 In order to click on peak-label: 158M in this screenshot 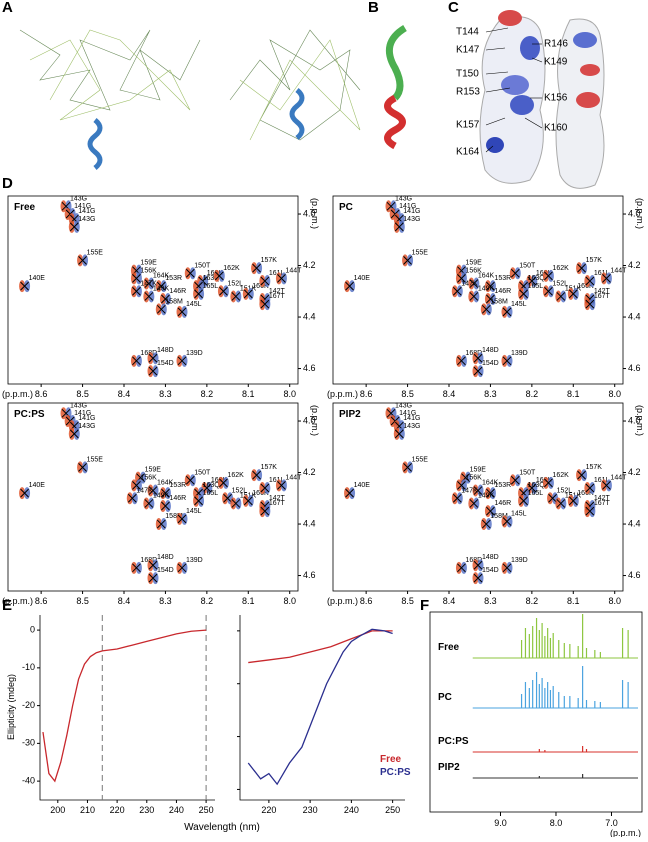, I will do `click(174, 301)`.